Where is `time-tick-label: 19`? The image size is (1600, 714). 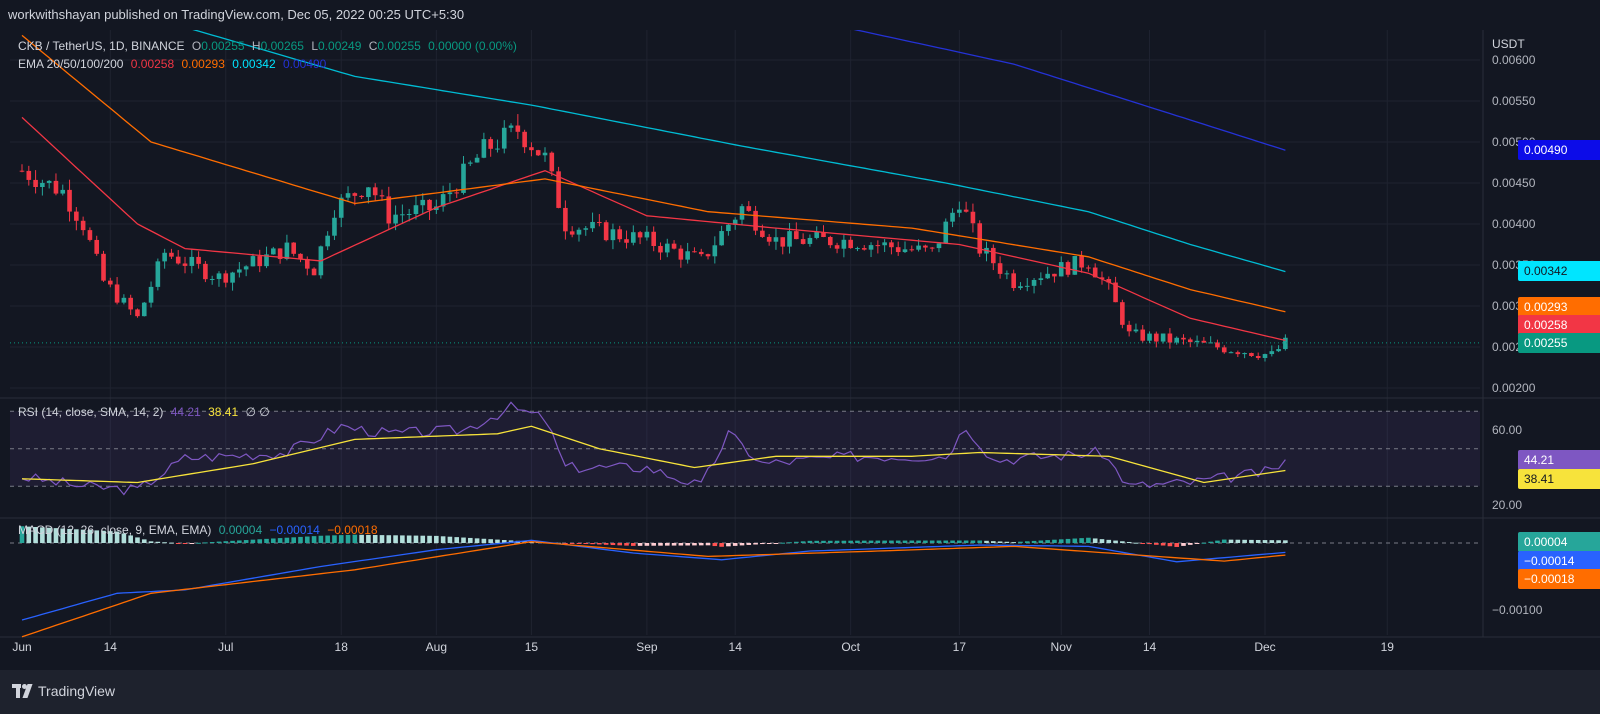 time-tick-label: 19 is located at coordinates (1388, 647).